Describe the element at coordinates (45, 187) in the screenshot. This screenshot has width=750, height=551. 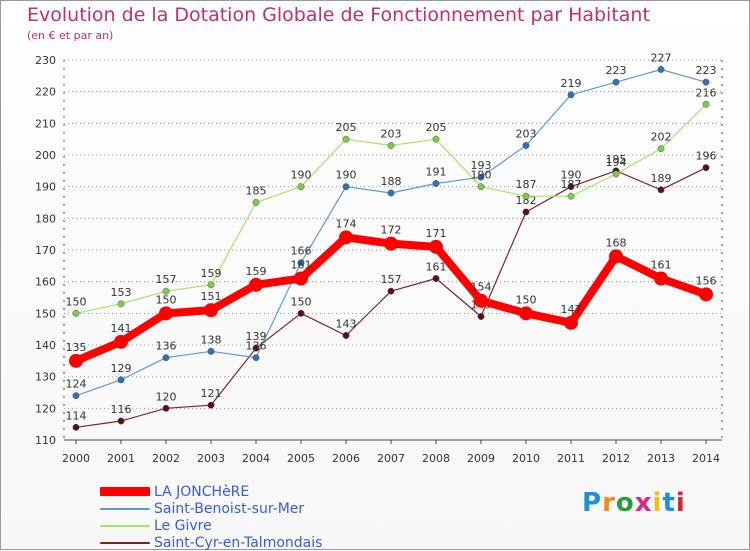
I see `y-tick-label: 190` at that location.